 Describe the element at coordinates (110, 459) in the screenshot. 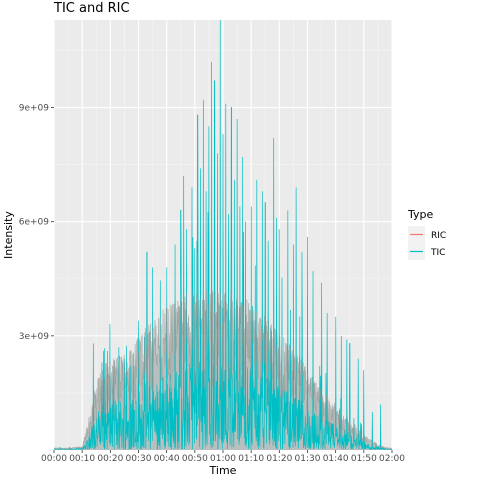

I see `x-tick-label: 00:20` at that location.